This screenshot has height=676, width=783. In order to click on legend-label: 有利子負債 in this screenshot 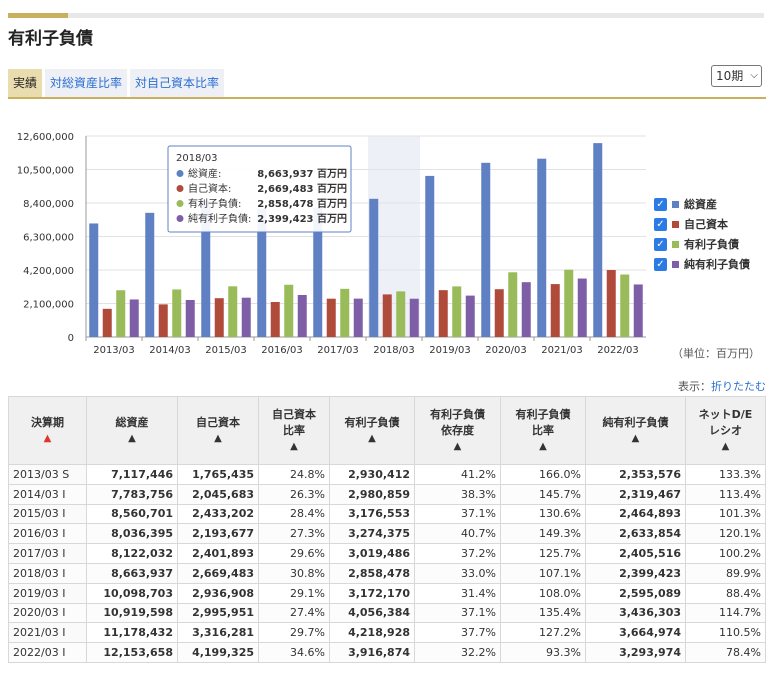, I will do `click(711, 244)`.